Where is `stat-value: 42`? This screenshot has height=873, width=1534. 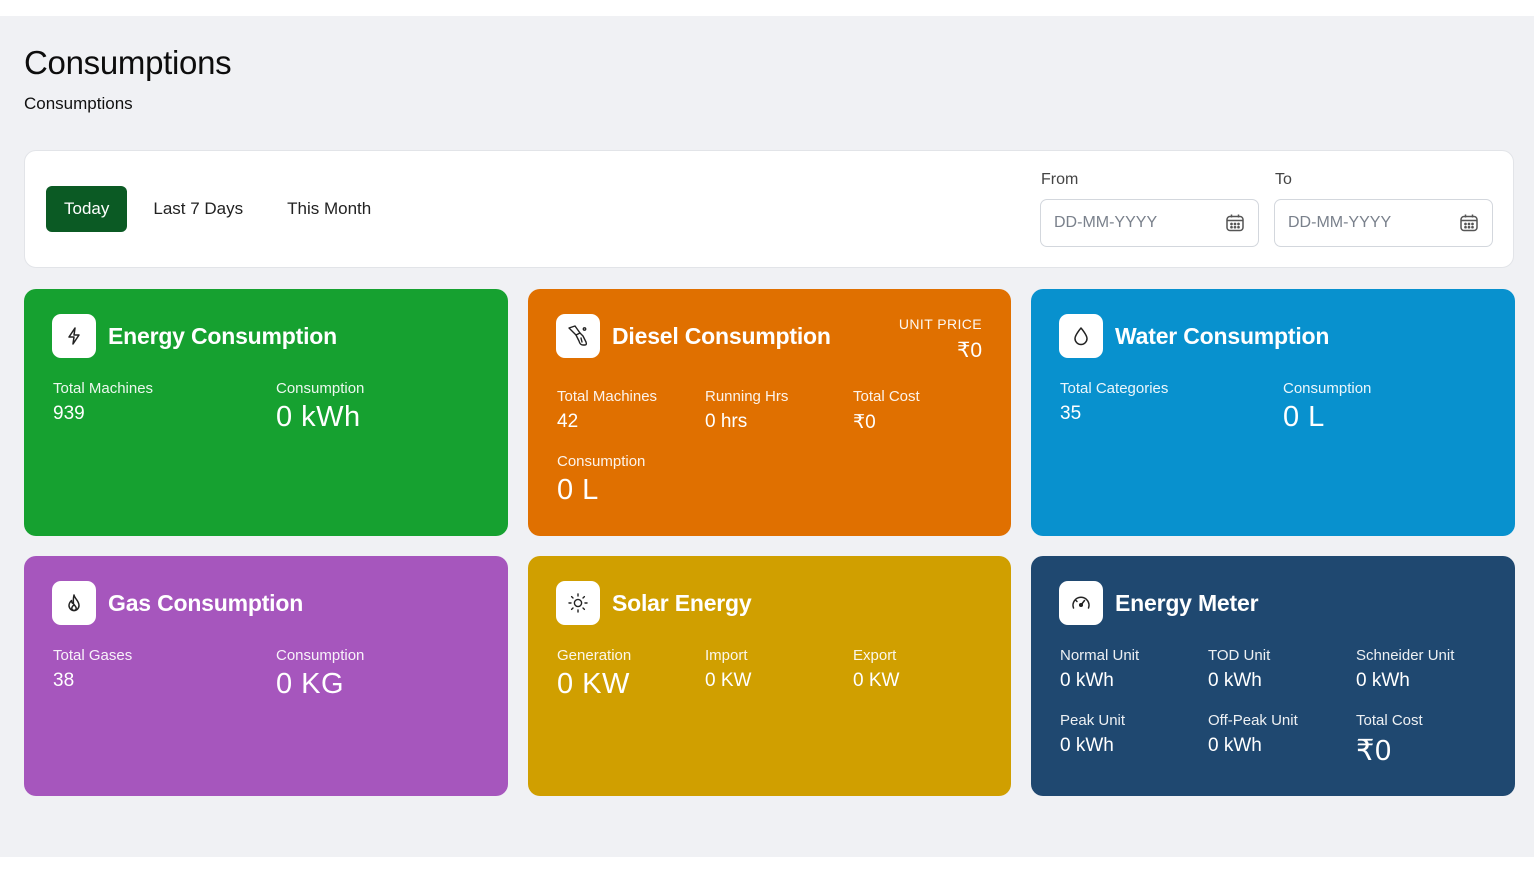
stat-value: 42 is located at coordinates (568, 421).